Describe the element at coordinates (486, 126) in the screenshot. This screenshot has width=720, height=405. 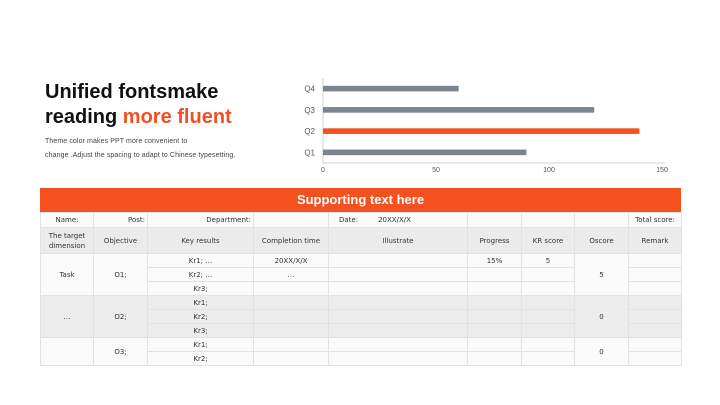
I see `bar-chart: Q1 Q2 Q3 Q4 0 50 100 150` at that location.